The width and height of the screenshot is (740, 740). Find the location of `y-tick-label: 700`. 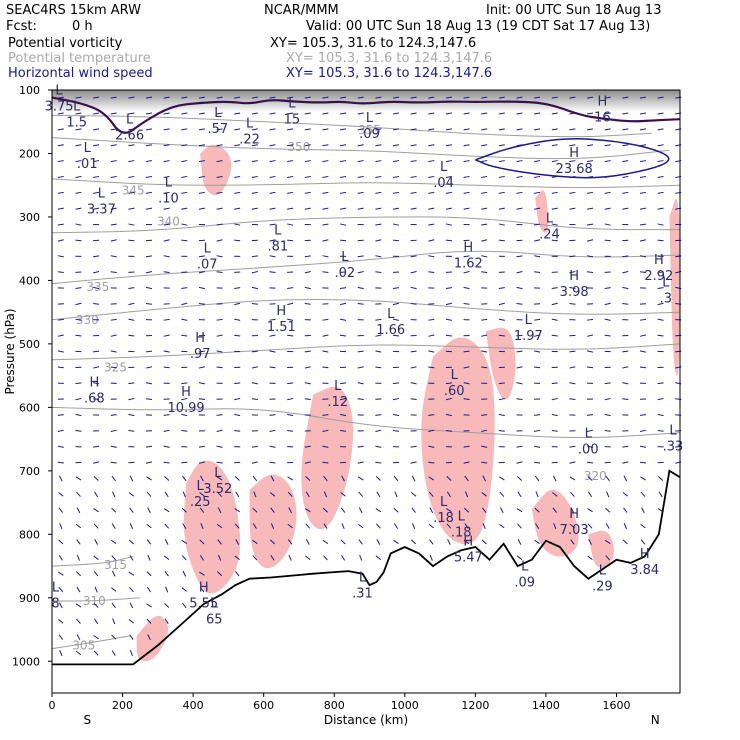

y-tick-label: 700 is located at coordinates (29, 471).